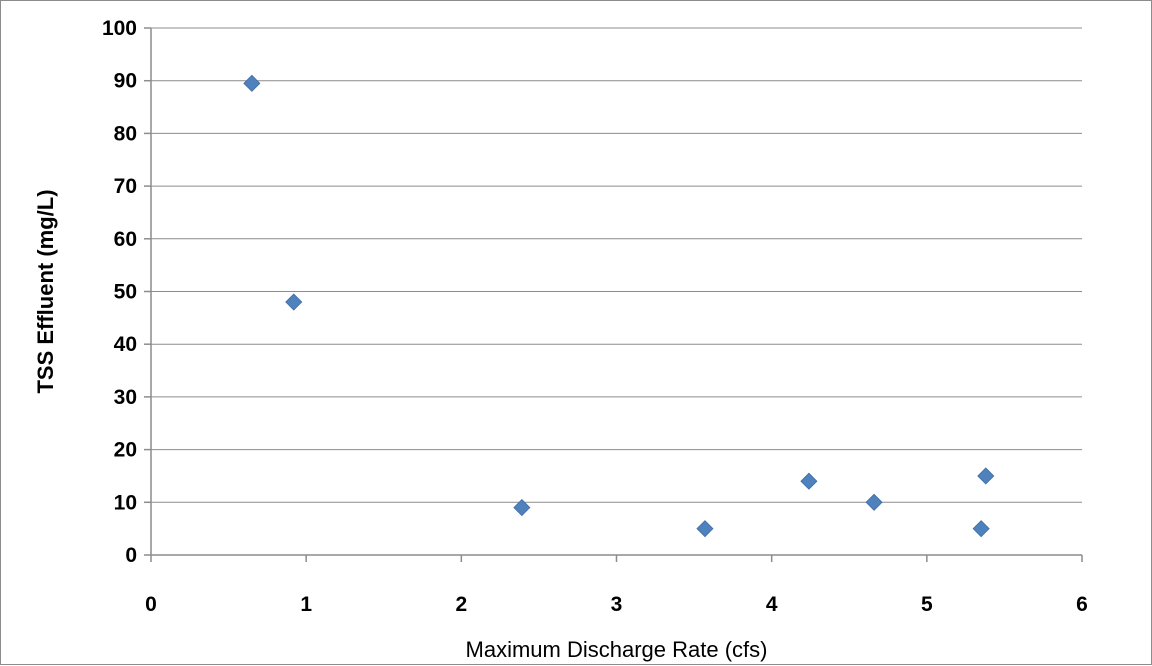 The height and width of the screenshot is (666, 1152). What do you see at coordinates (125, 397) in the screenshot?
I see `y-tick-label: 30` at bounding box center [125, 397].